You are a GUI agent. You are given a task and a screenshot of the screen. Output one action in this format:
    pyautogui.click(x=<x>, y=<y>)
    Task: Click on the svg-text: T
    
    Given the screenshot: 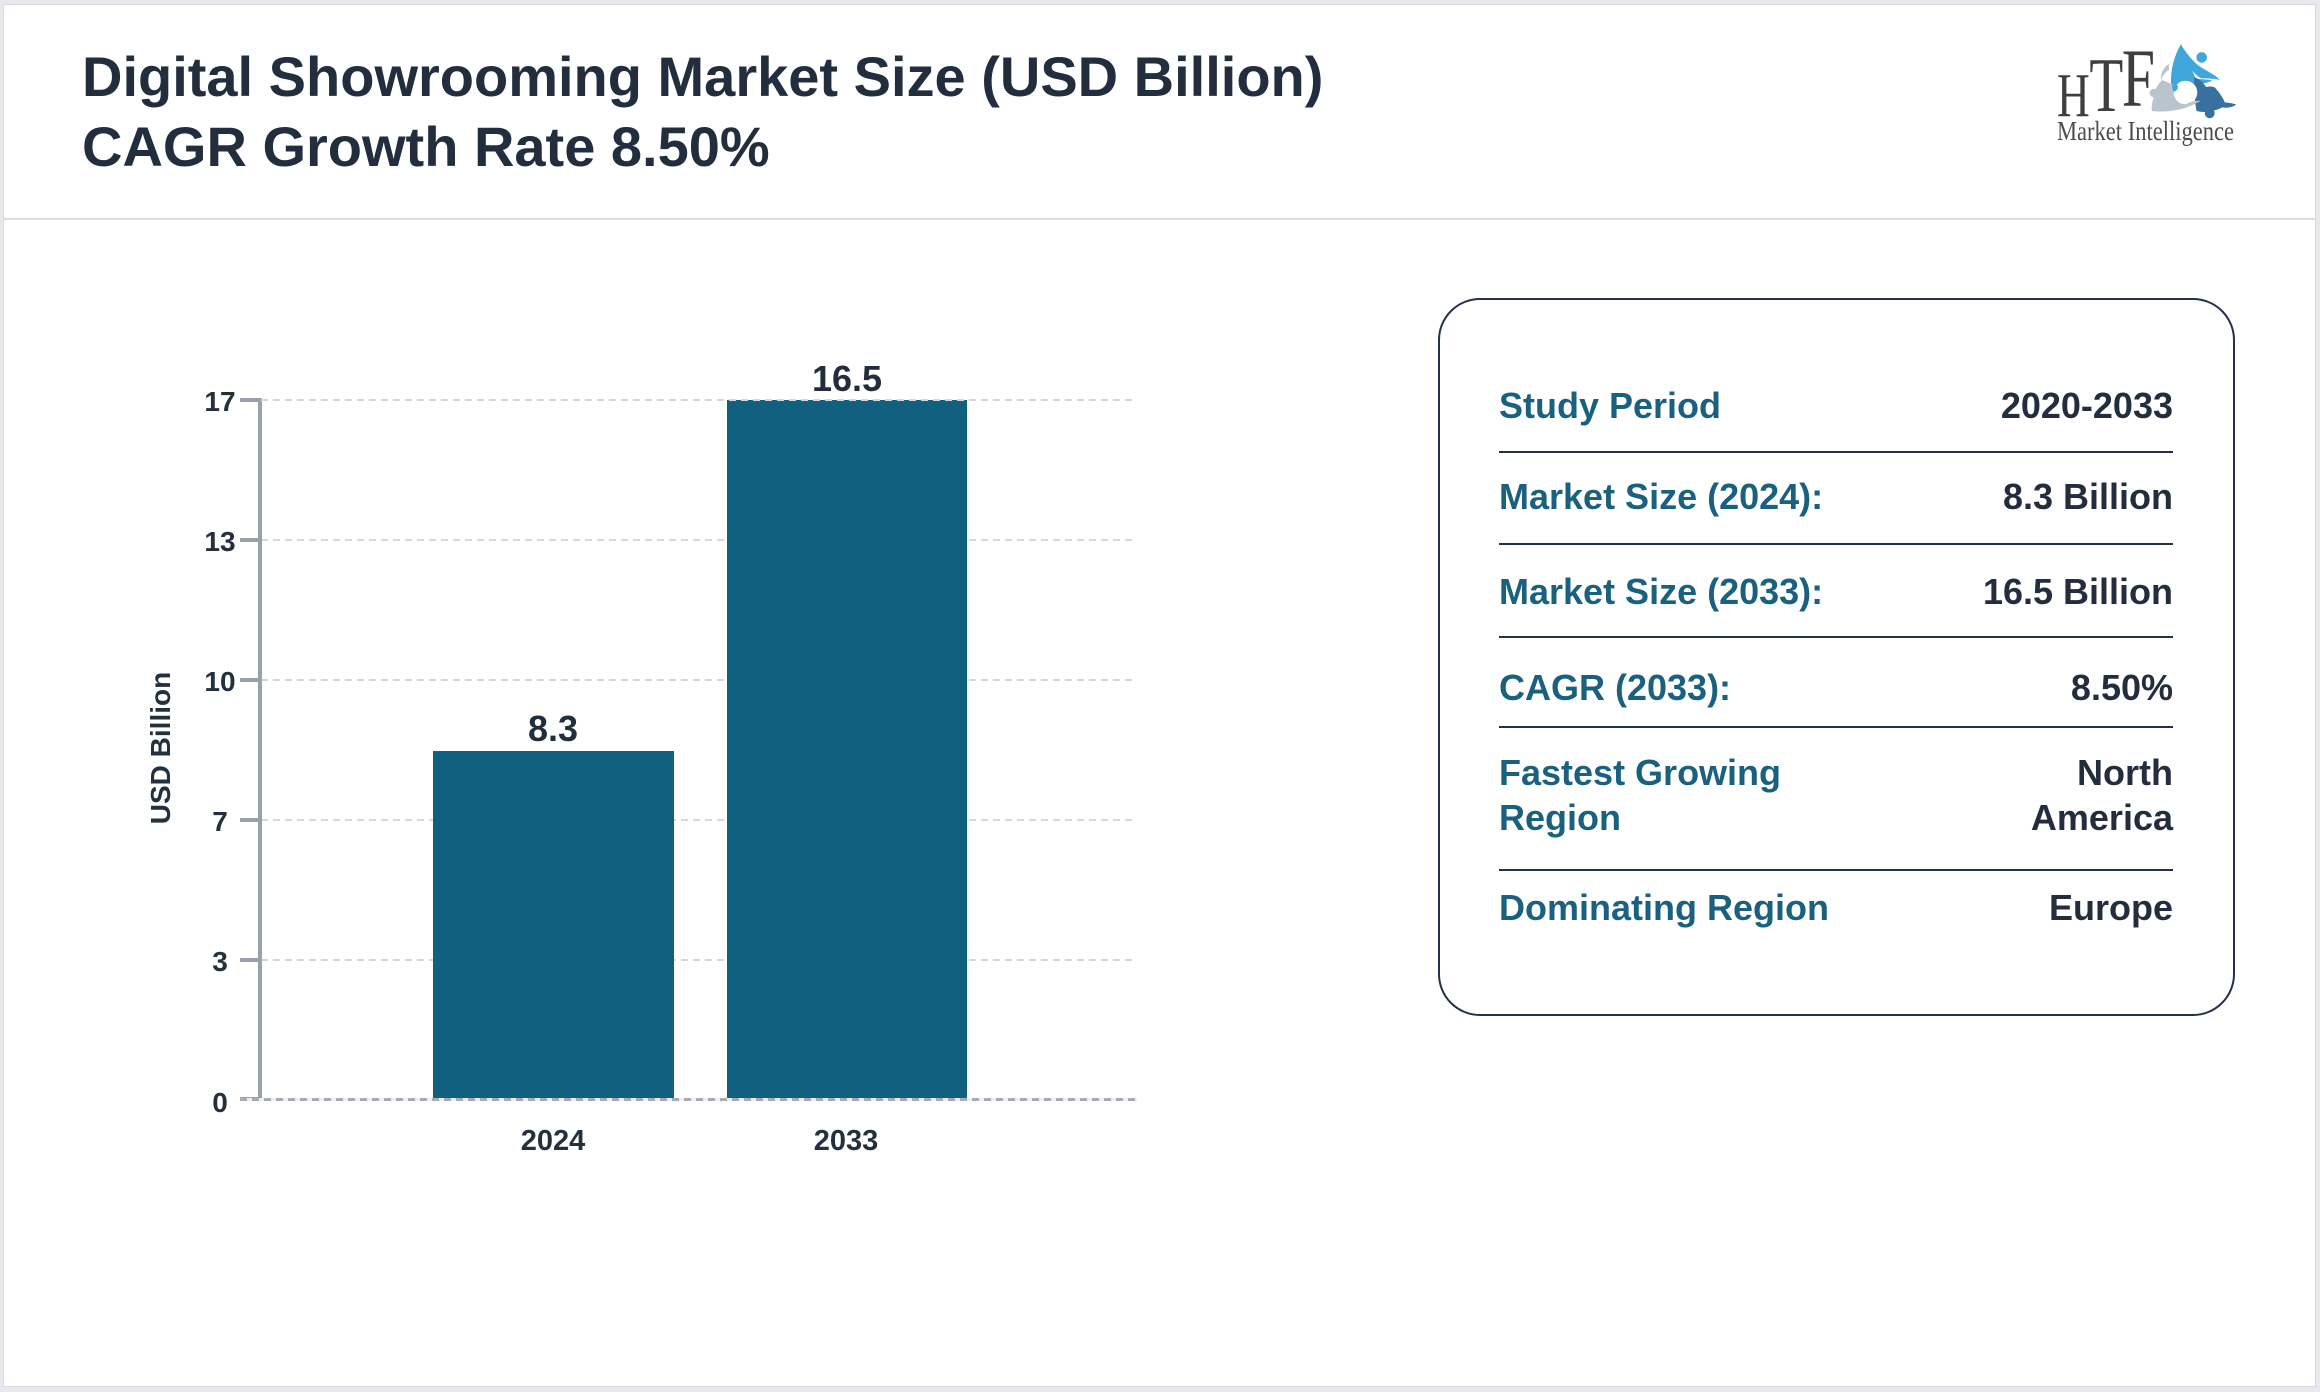 What is the action you would take?
    pyautogui.click(x=2106, y=85)
    